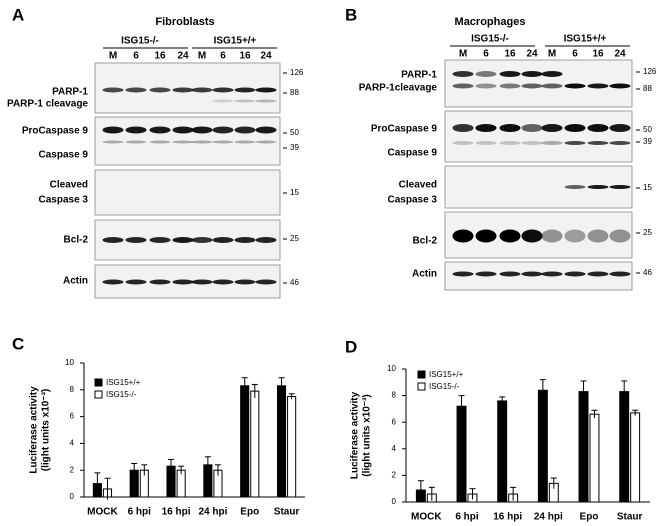 This screenshot has width=662, height=526. What do you see at coordinates (102, 512) in the screenshot?
I see `x-tick-label: MOCK` at bounding box center [102, 512].